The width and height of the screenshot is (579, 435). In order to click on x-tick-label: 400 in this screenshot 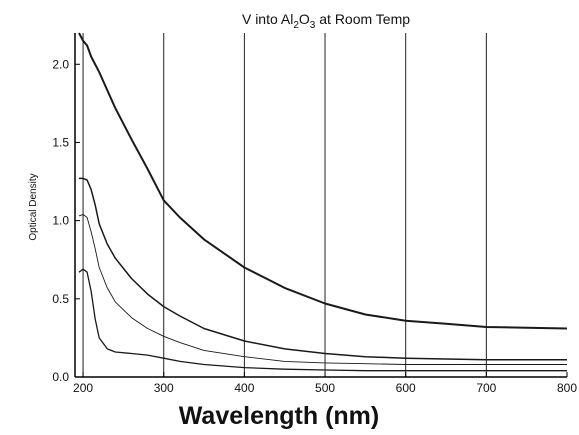, I will do `click(244, 388)`.